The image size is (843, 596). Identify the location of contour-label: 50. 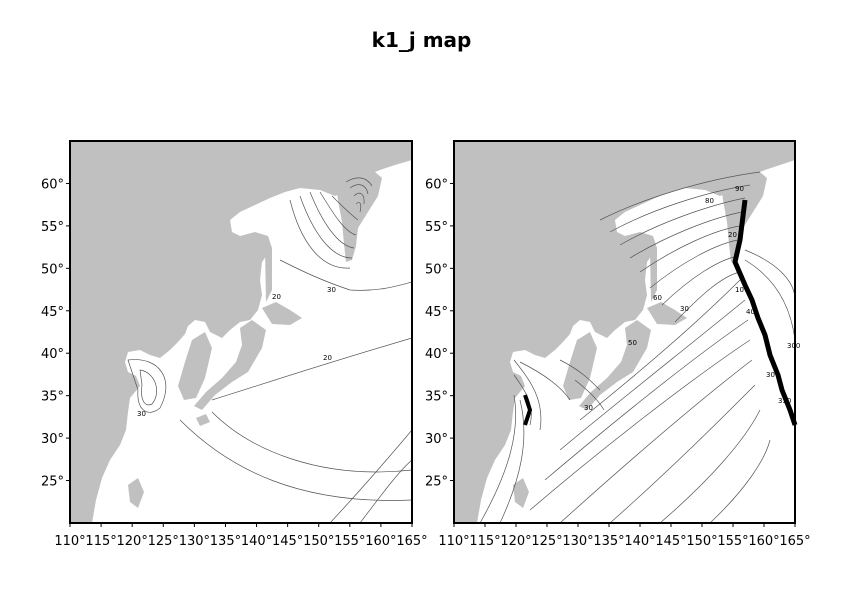
(632, 343).